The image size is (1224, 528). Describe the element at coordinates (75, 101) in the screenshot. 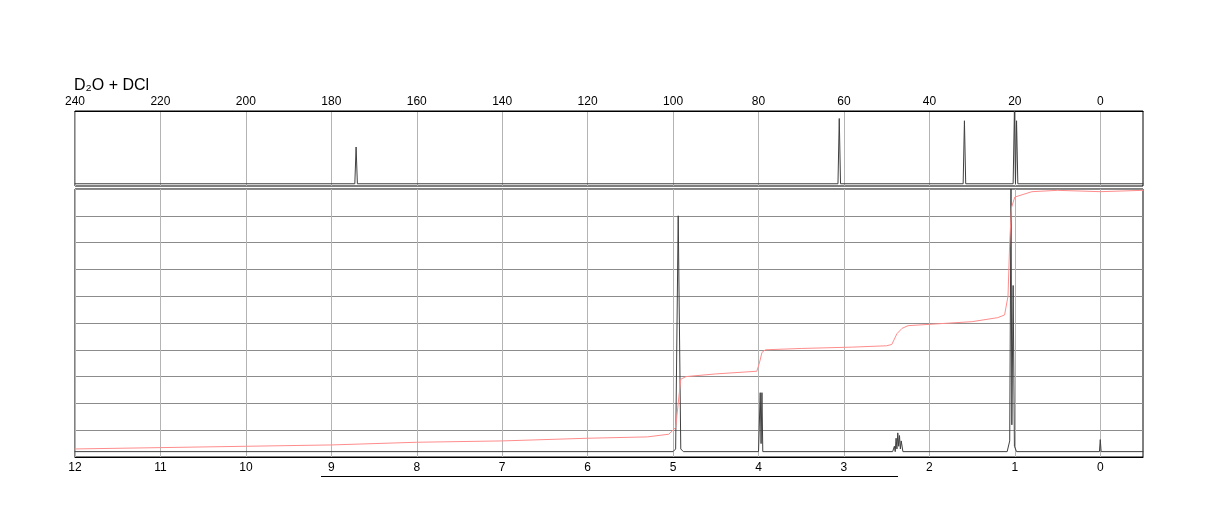

I see `x-tick-label: 240` at that location.